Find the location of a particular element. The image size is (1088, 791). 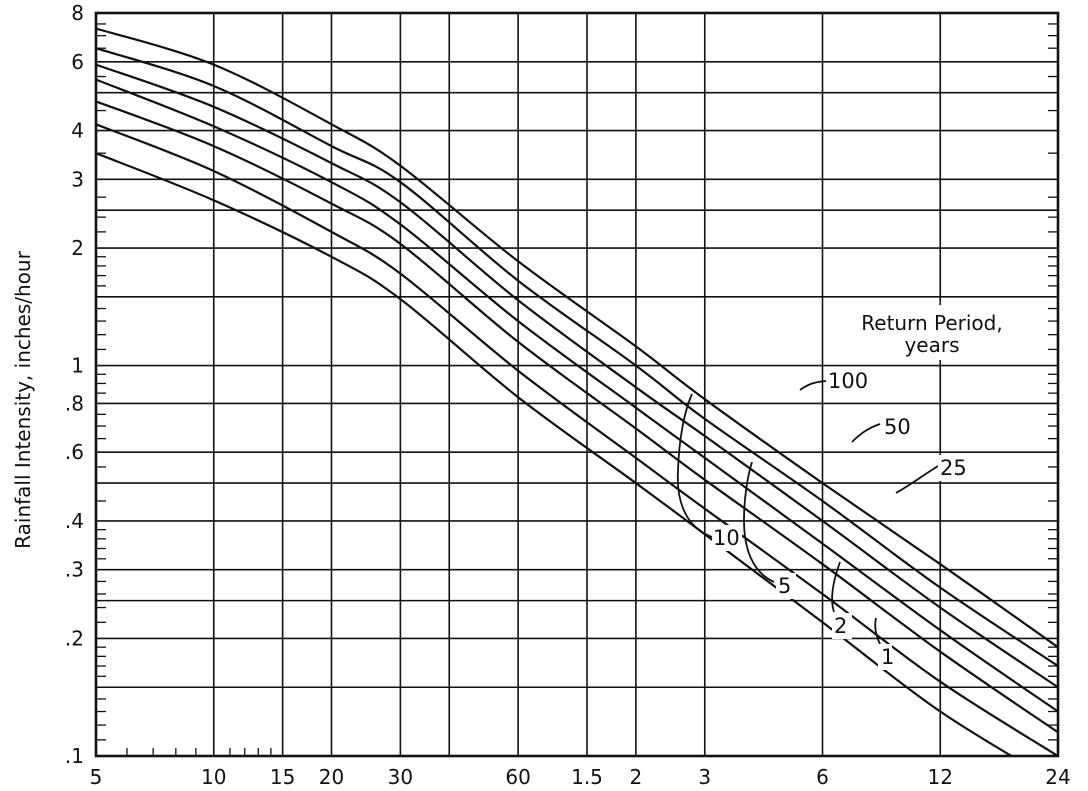

x-tick-labels: 5 10 15 20 30 60 1.5 2 3 6 12 24 is located at coordinates (580, 777).